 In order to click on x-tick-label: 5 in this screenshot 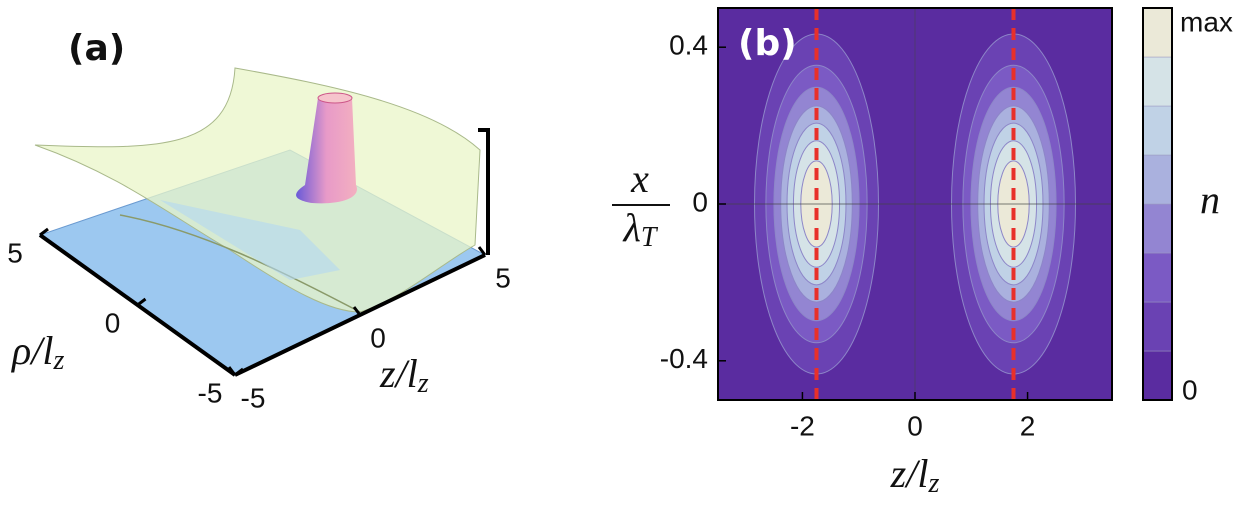, I will do `click(15, 252)`.